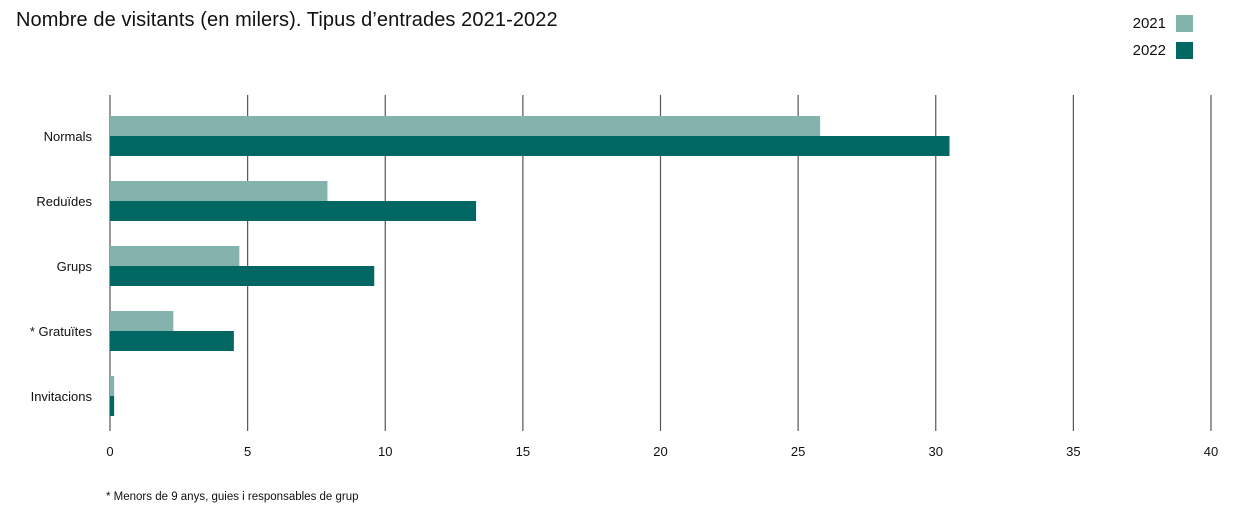 The width and height of the screenshot is (1233, 509). I want to click on legend-label-2022: 2022, so click(1149, 50).